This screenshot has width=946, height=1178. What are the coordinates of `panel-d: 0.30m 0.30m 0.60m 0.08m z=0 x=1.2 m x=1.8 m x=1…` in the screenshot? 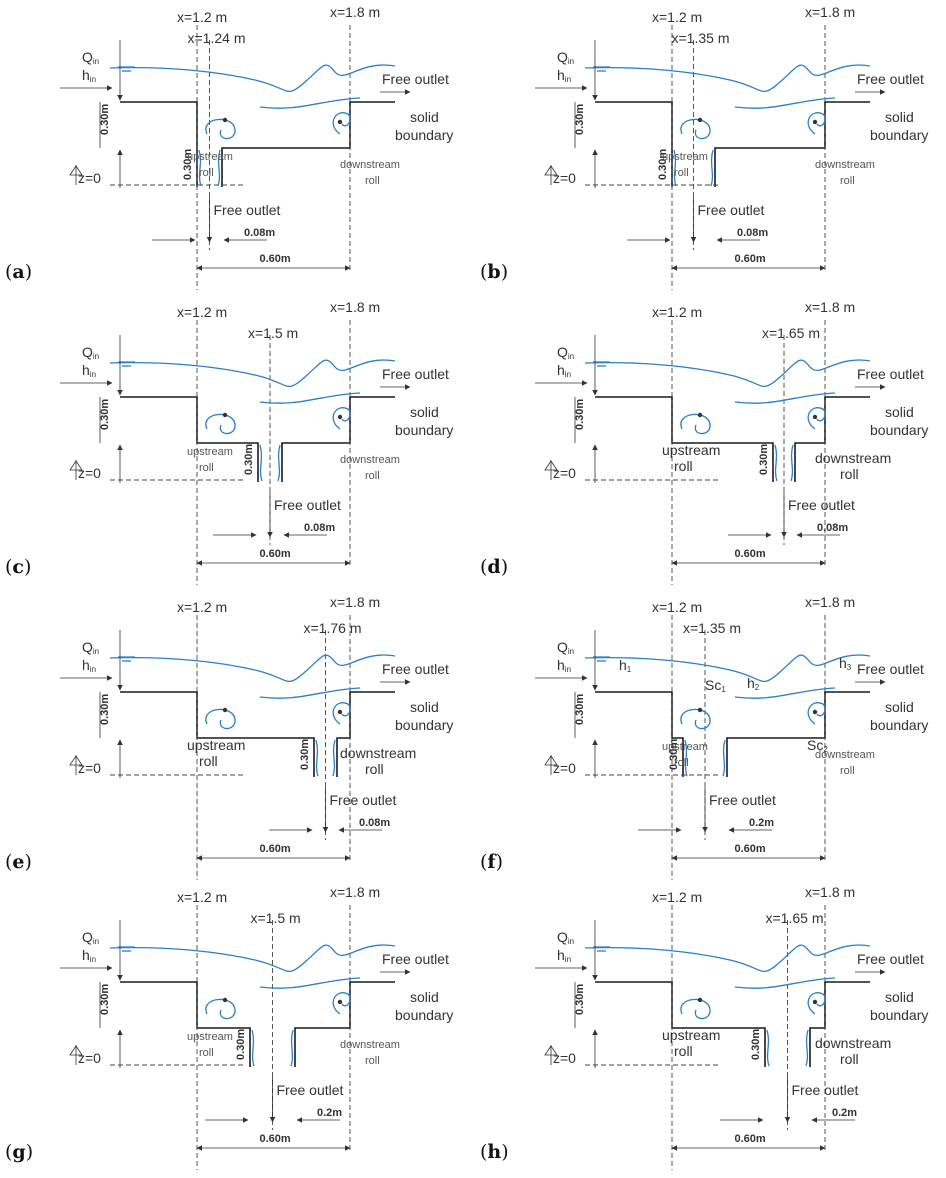 It's located at (704, 442).